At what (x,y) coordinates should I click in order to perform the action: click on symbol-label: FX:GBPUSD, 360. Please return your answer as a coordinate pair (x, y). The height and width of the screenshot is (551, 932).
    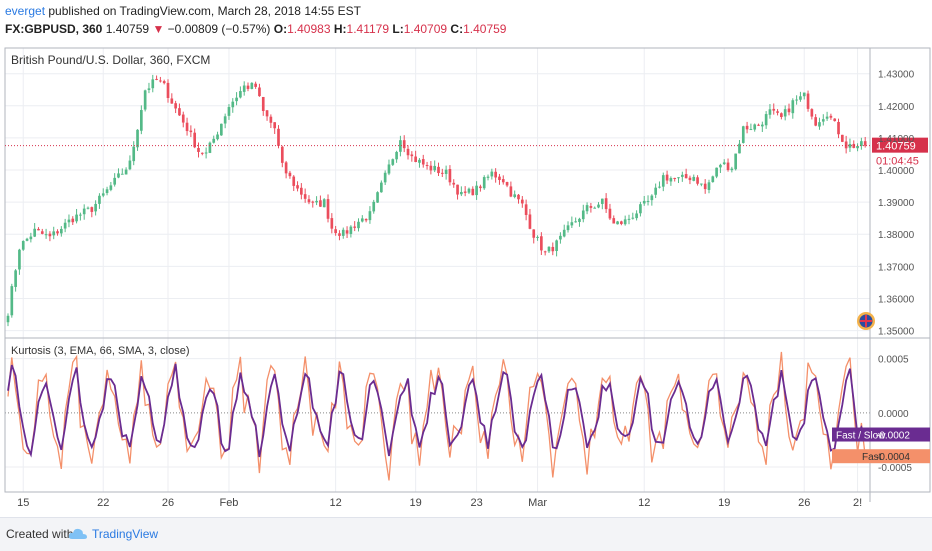
    Looking at the image, I should click on (54, 29).